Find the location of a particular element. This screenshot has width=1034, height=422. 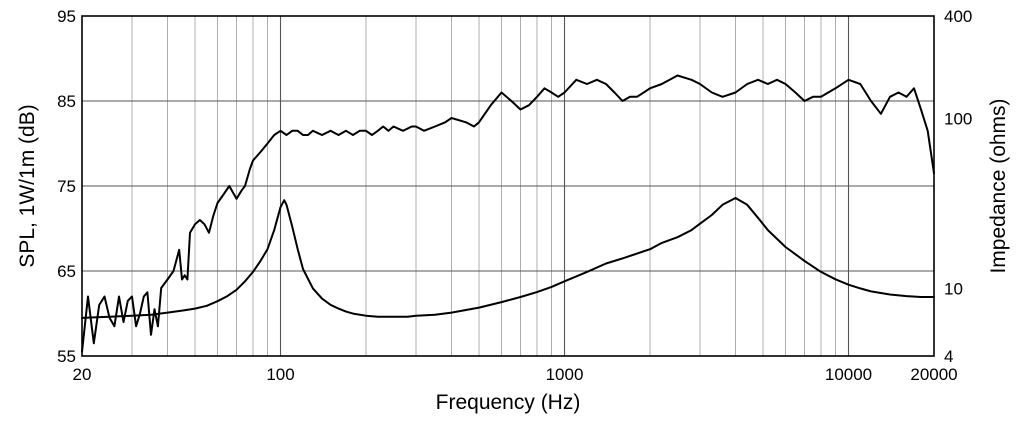

x-tick-label: 10000 is located at coordinates (848, 374).